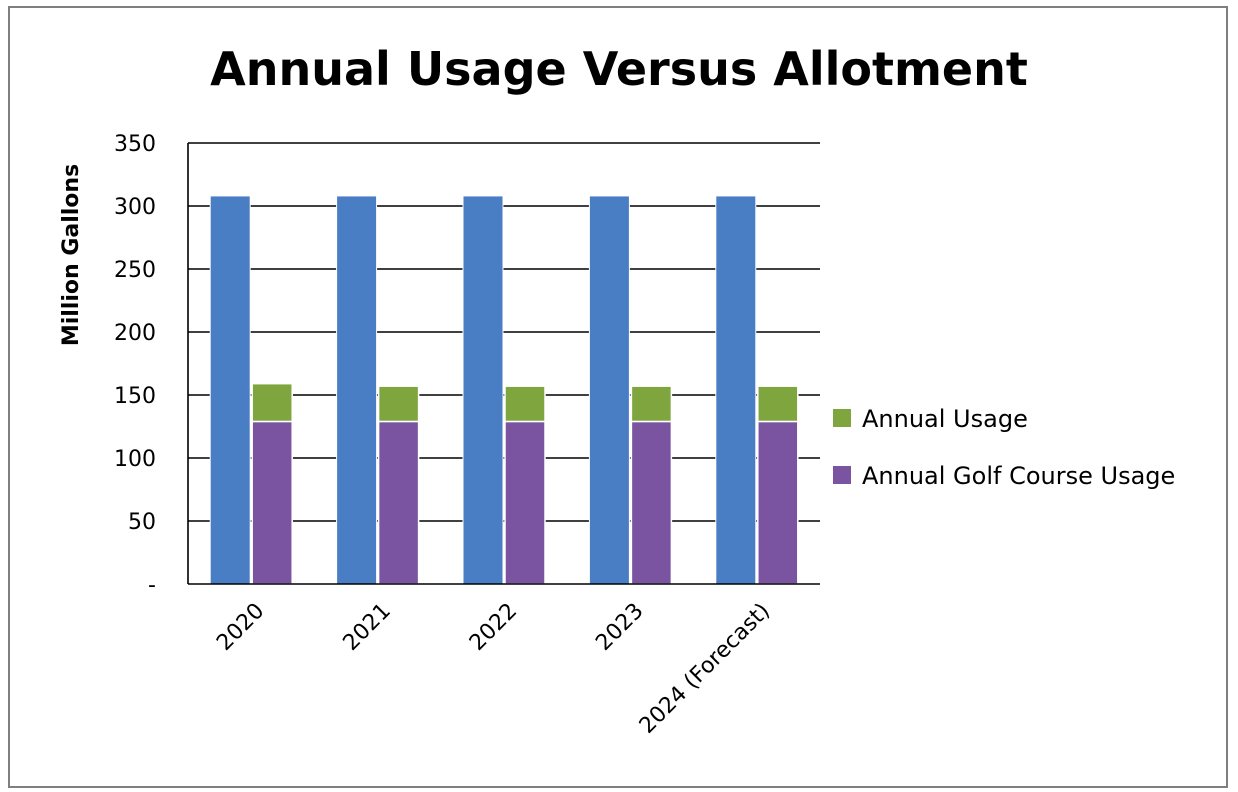 The width and height of the screenshot is (1238, 792). Describe the element at coordinates (152, 585) in the screenshot. I see `y-tick-label: -` at that location.